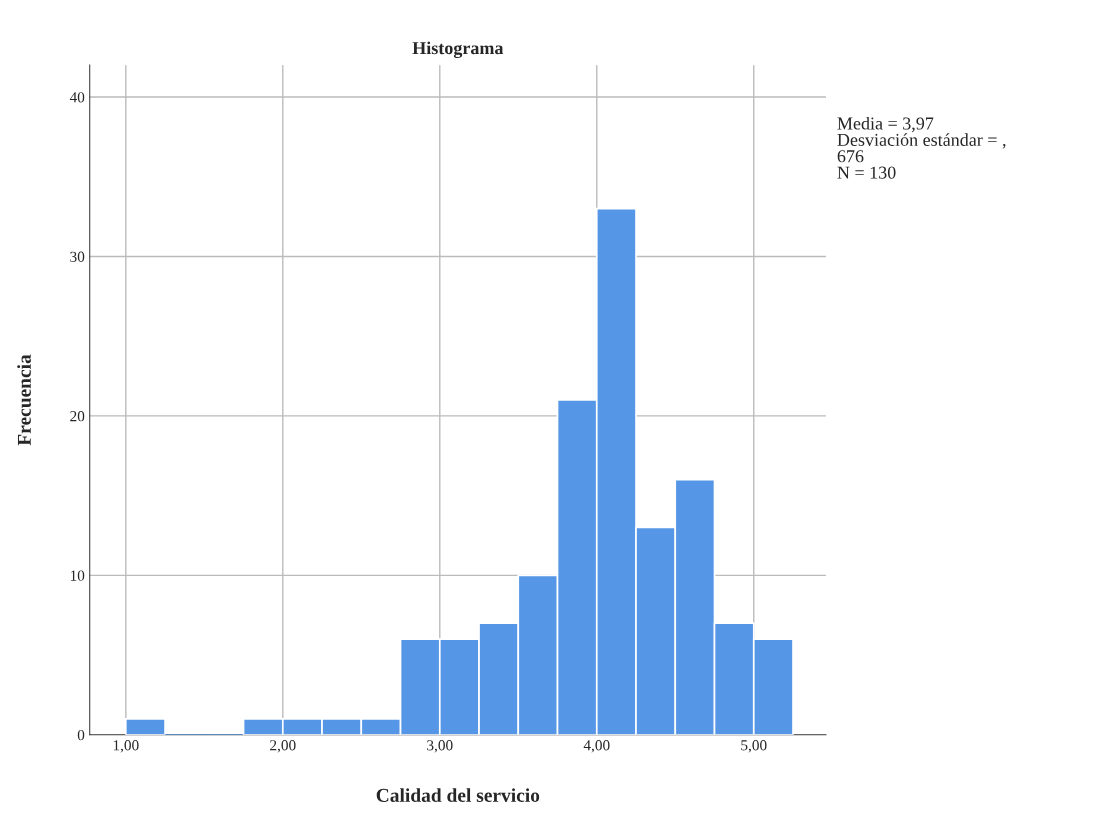  What do you see at coordinates (24, 400) in the screenshot?
I see `y-axis-title: Frecuencia` at bounding box center [24, 400].